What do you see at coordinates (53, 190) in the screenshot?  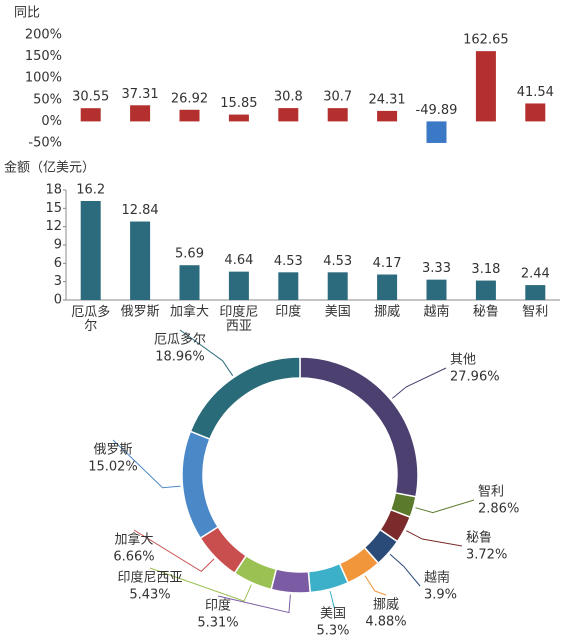 I see `y-tick-label: 18` at bounding box center [53, 190].